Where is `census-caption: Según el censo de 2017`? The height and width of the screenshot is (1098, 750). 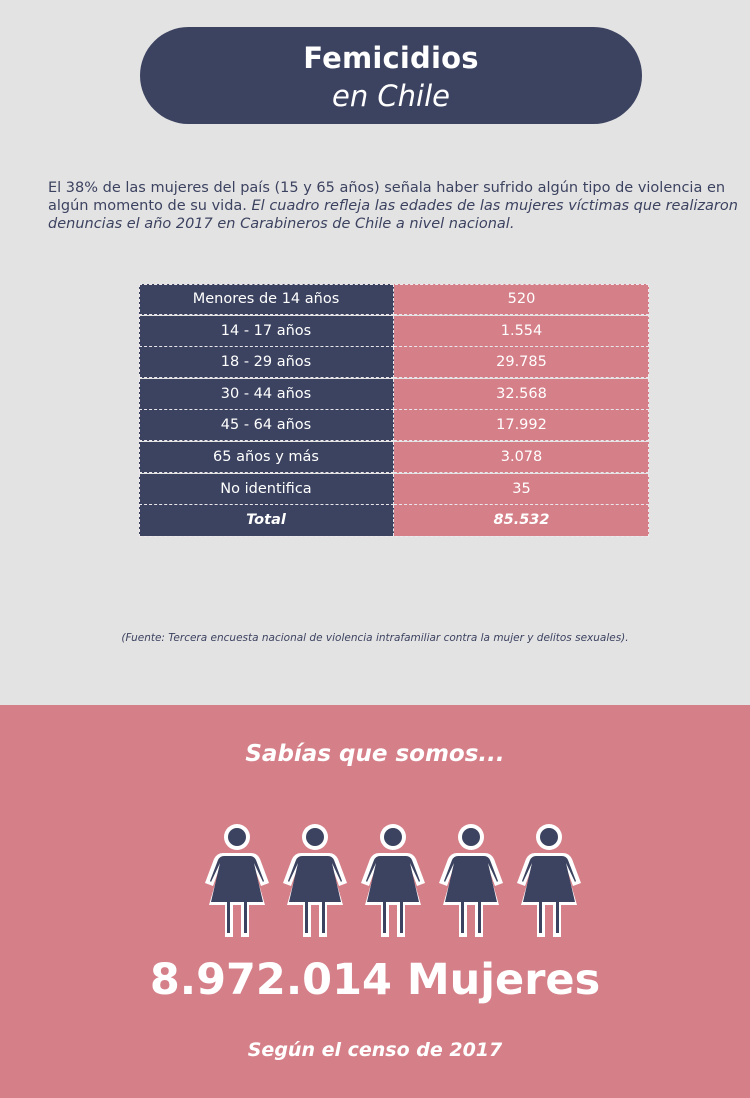
census-caption: Según el censo de 2017 is located at coordinates (375, 1050).